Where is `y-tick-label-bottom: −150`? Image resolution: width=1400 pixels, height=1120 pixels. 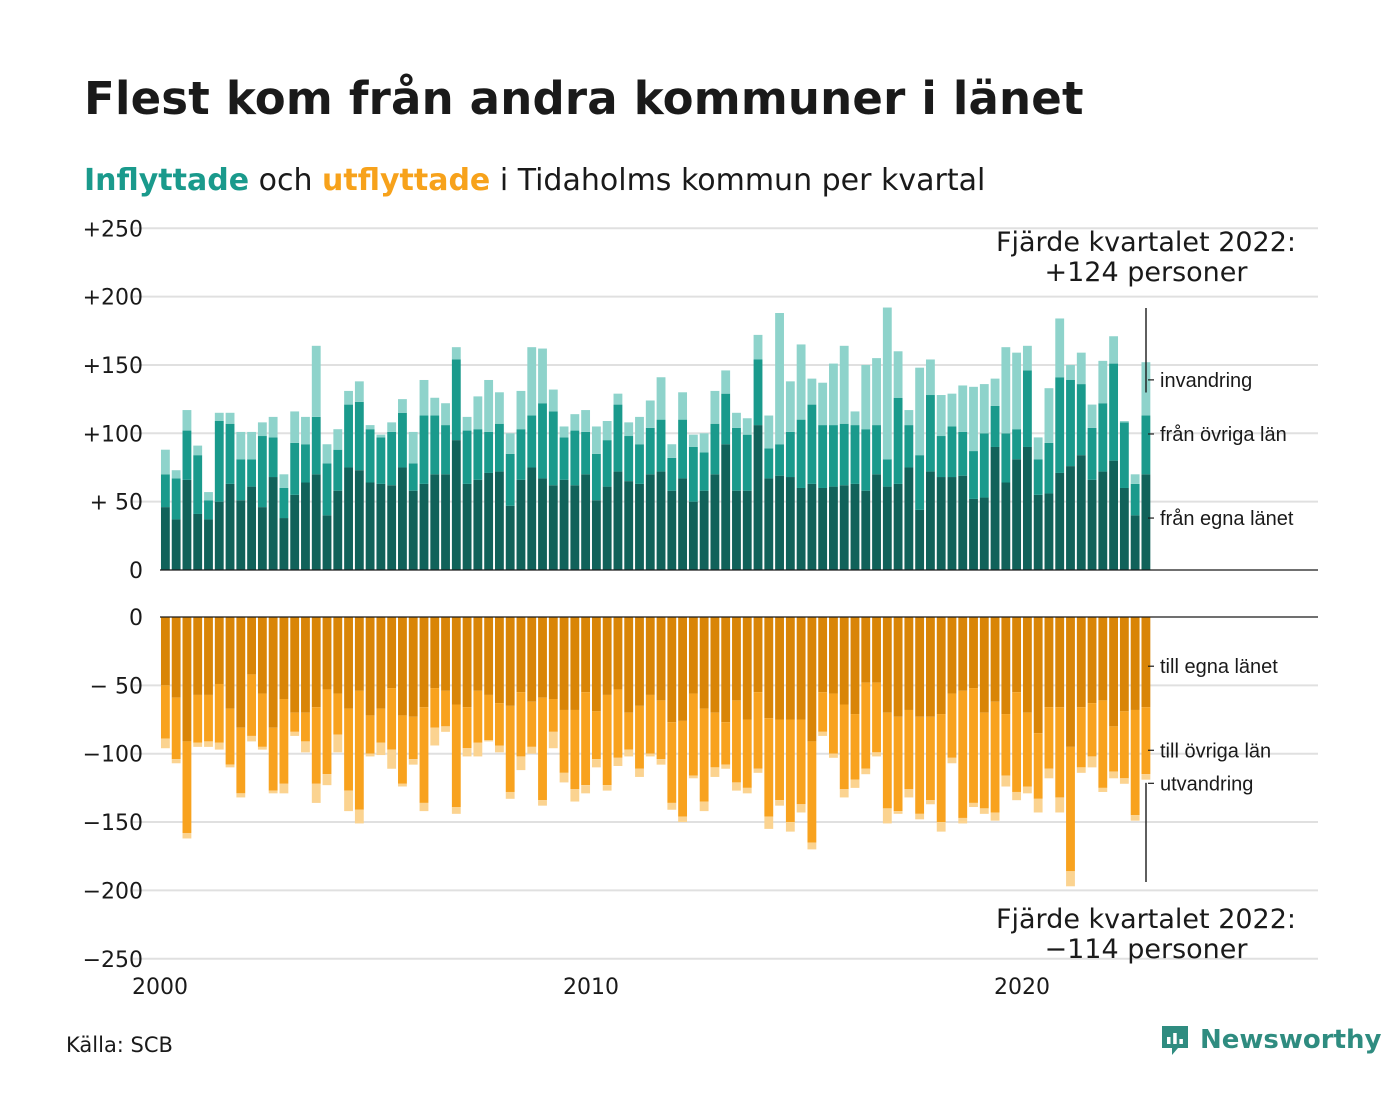 y-tick-label-bottom: −150 is located at coordinates (113, 823).